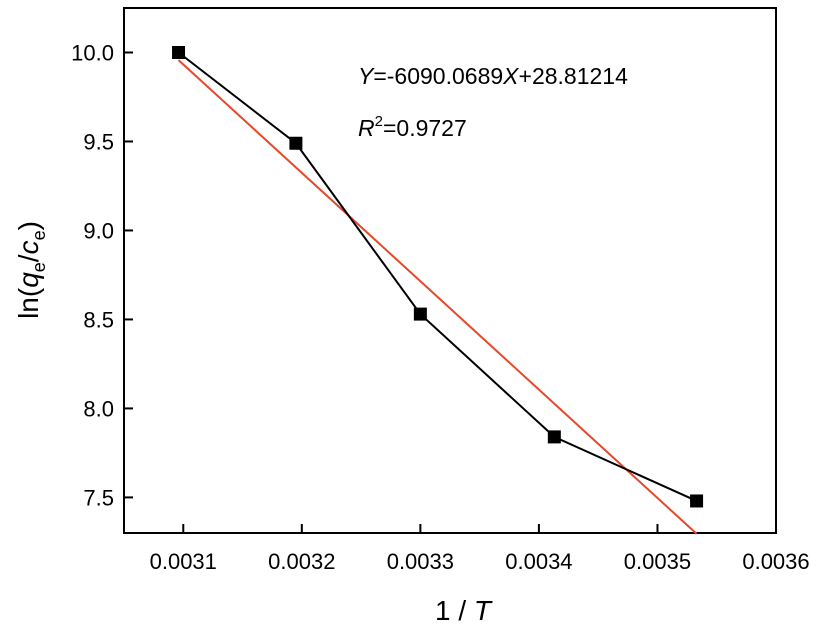 This screenshot has height=633, width=827. Describe the element at coordinates (420, 561) in the screenshot. I see `x-tick-label: 0.0033` at that location.